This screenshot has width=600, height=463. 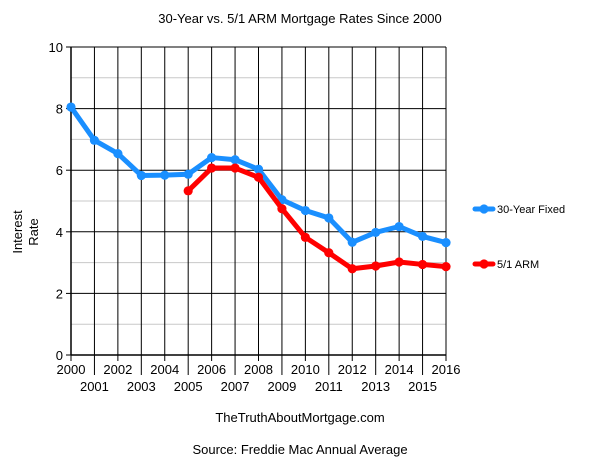 I want to click on x-tick-label: 2002, so click(x=117, y=369).